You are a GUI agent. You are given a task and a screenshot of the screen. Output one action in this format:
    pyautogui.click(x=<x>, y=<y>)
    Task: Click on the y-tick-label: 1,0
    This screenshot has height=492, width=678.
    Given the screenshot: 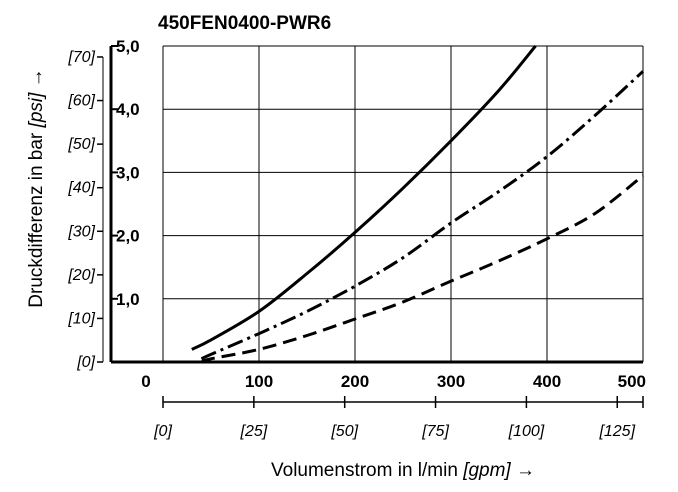 What is the action you would take?
    pyautogui.click(x=128, y=299)
    